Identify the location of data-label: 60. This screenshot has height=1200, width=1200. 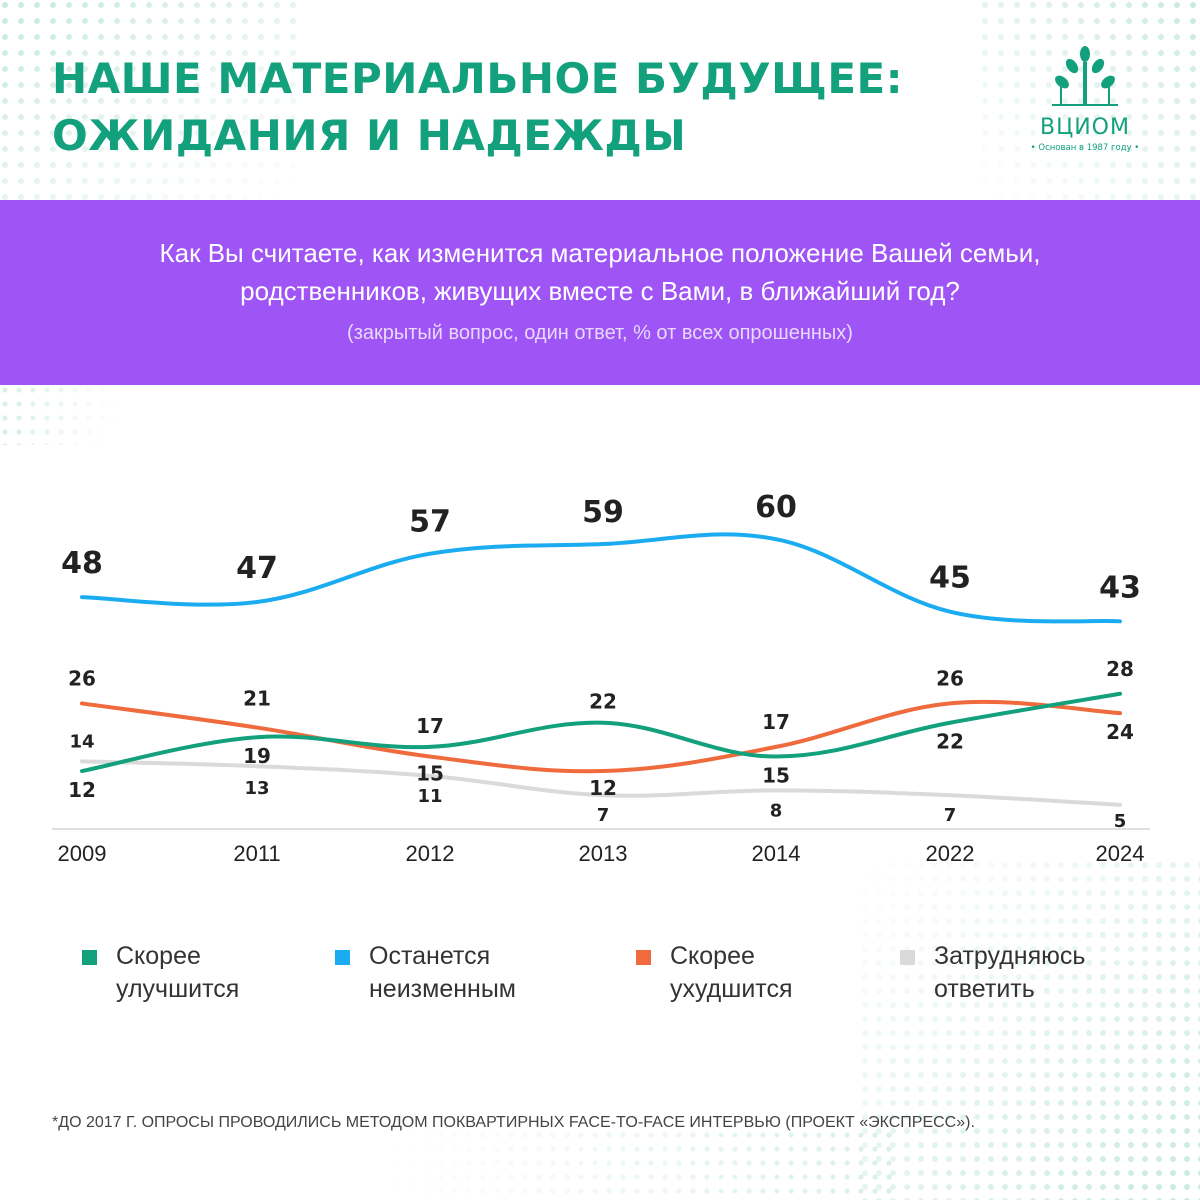
(776, 507).